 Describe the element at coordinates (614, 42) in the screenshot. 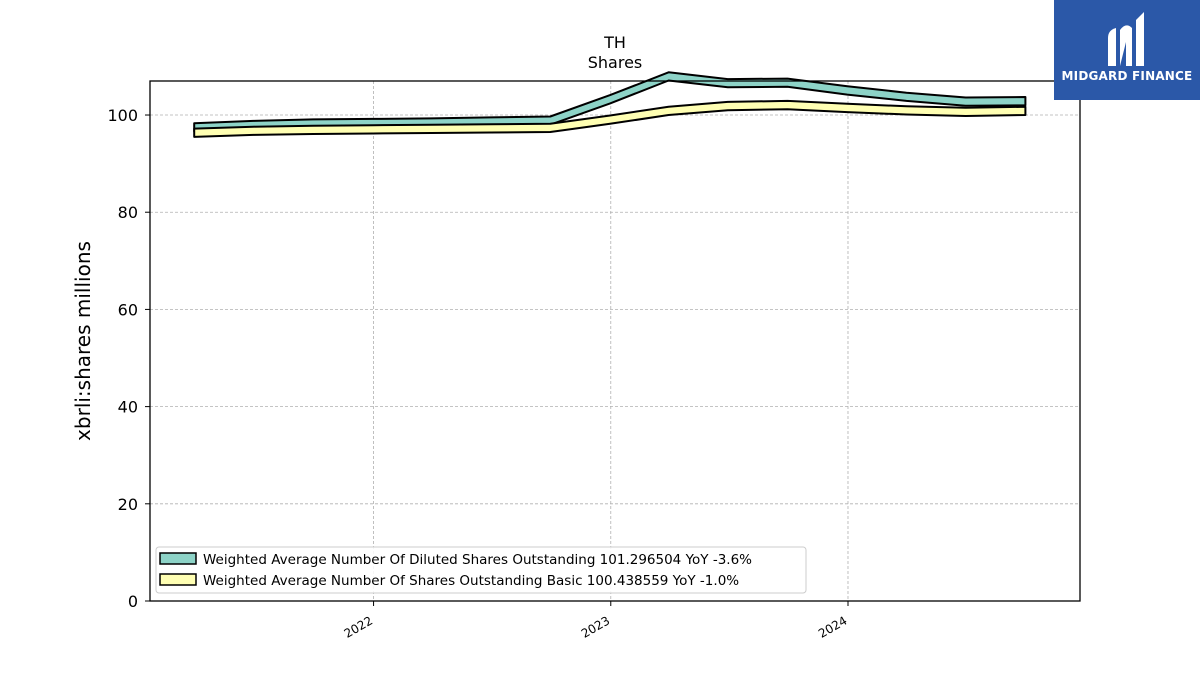

I see `chart-title: TH` at that location.